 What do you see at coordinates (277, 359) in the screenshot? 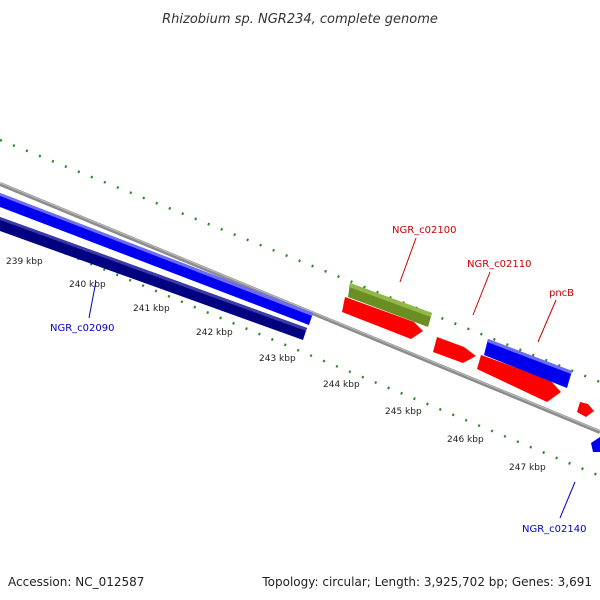
I see `tick-label: 243 kbp` at bounding box center [277, 359].